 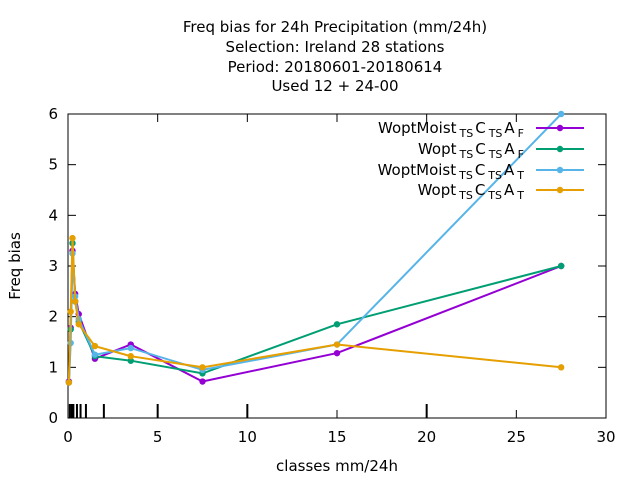 I want to click on x-tick-label: 25, so click(x=516, y=437).